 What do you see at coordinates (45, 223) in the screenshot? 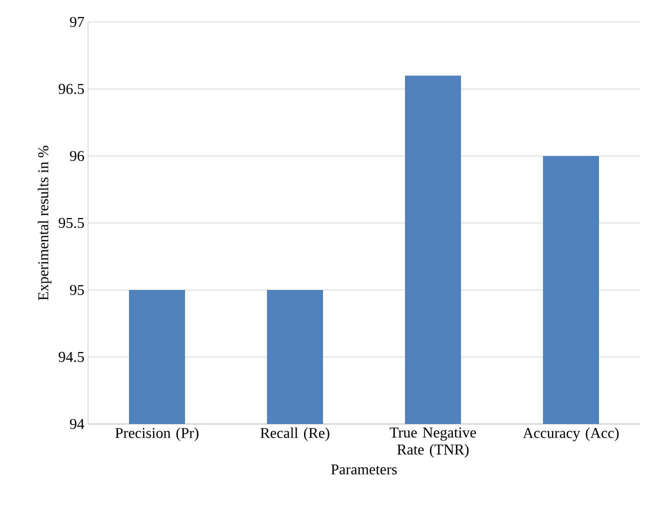
I see `y-axis-title: Experimental results in %` at bounding box center [45, 223].